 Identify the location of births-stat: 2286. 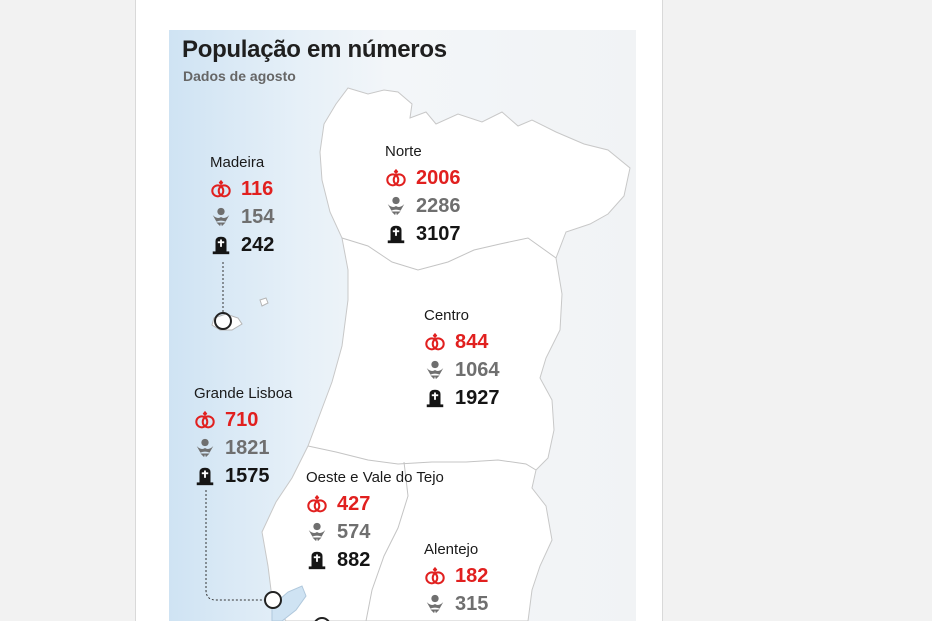
(423, 206).